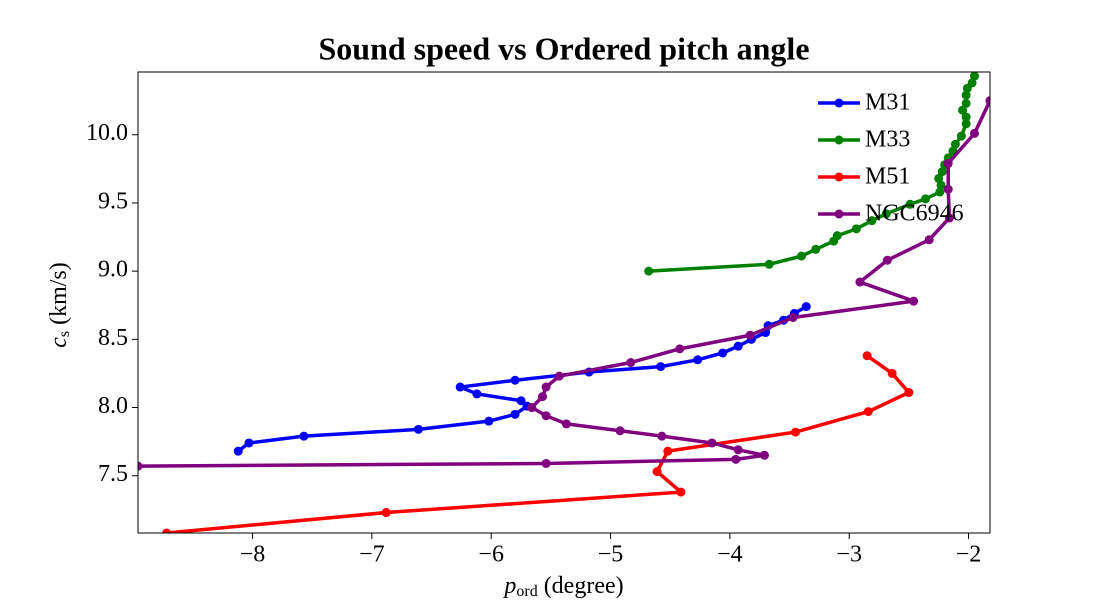 This screenshot has width=1100, height=600. Describe the element at coordinates (113, 270) in the screenshot. I see `y-tick-label: 9.0` at that location.